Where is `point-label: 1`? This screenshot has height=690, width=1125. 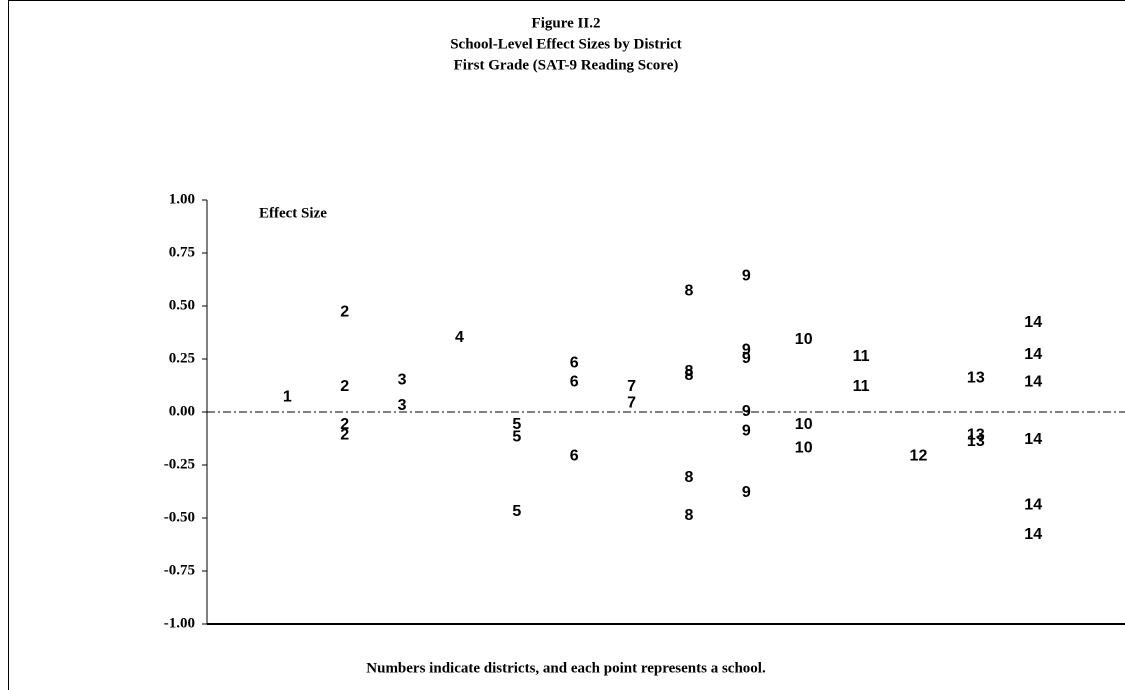
point-label: 1 is located at coordinates (287, 396).